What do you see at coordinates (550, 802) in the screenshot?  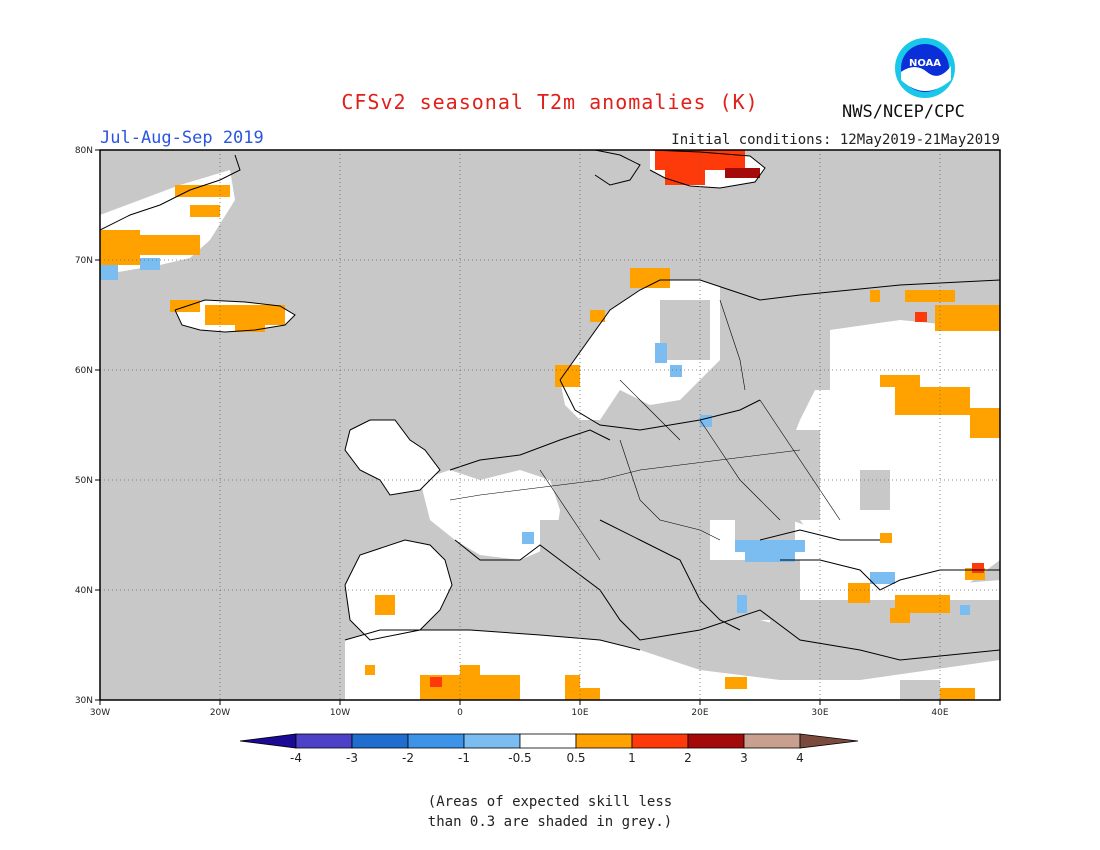 I see `skill-note-line: (Areas of expected skill less` at bounding box center [550, 802].